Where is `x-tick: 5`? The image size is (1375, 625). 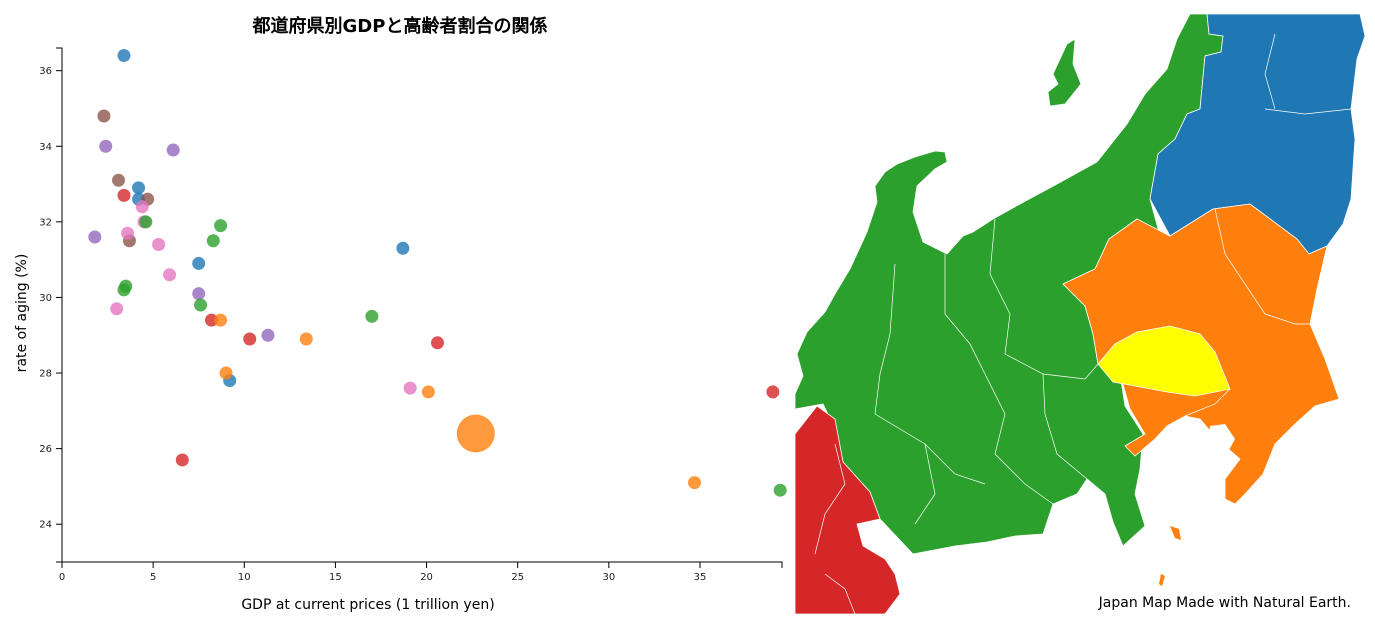 x-tick: 5 is located at coordinates (153, 572).